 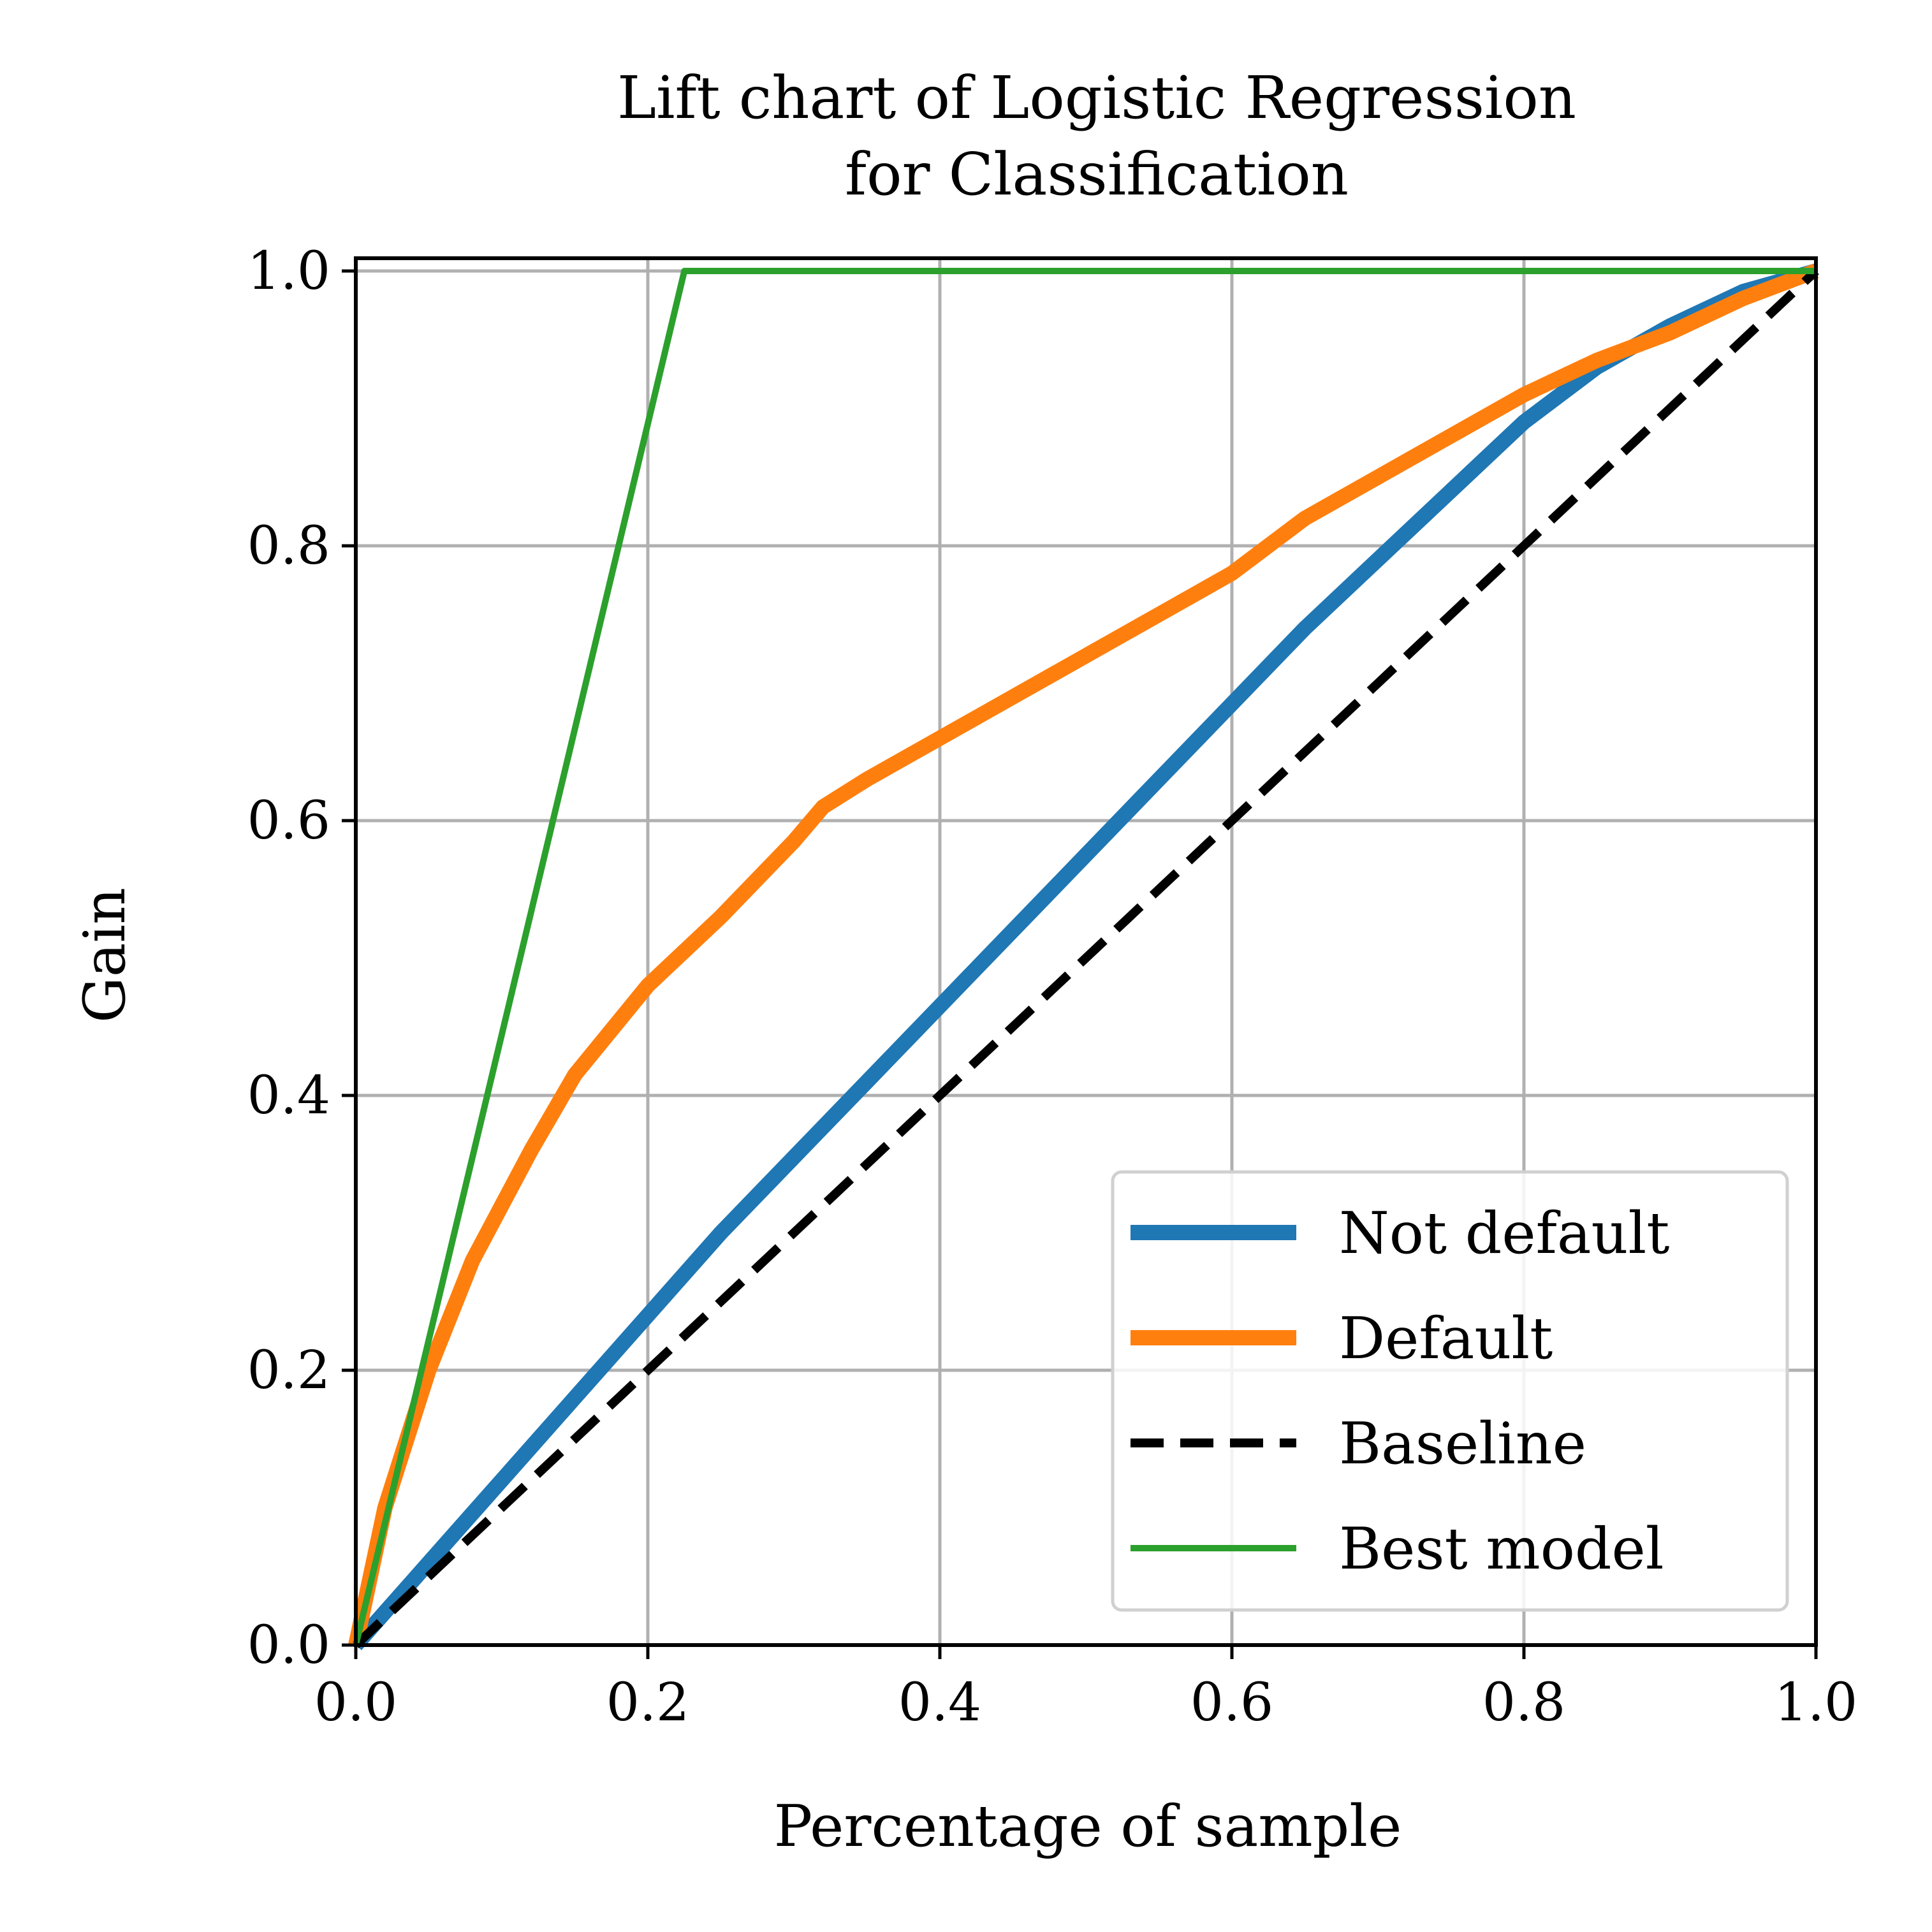 I want to click on legend-label-default: Default, so click(x=1446, y=1338).